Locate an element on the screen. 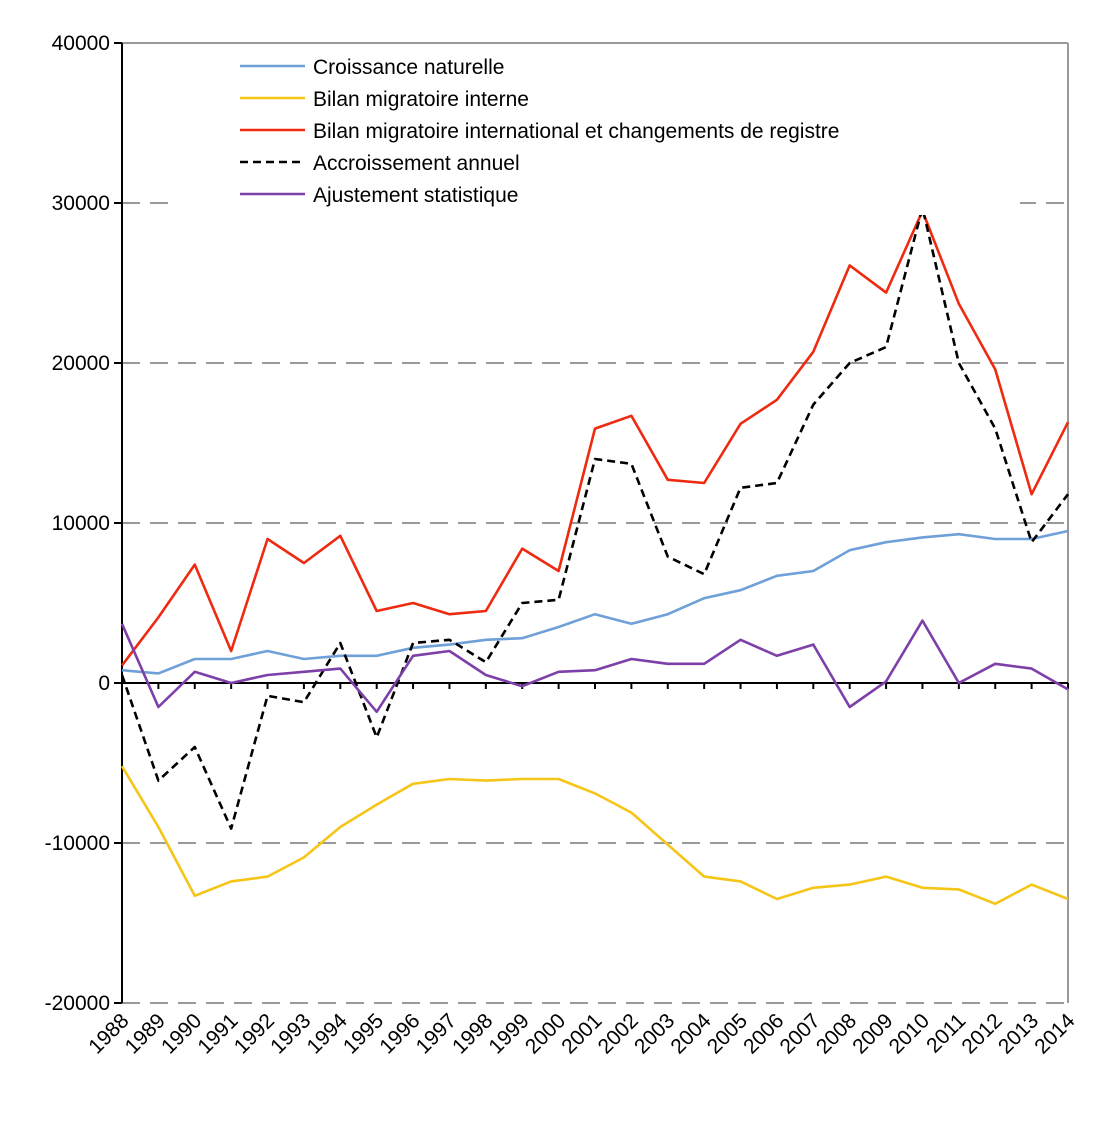  y-tick-label: 10000 is located at coordinates (81, 523).